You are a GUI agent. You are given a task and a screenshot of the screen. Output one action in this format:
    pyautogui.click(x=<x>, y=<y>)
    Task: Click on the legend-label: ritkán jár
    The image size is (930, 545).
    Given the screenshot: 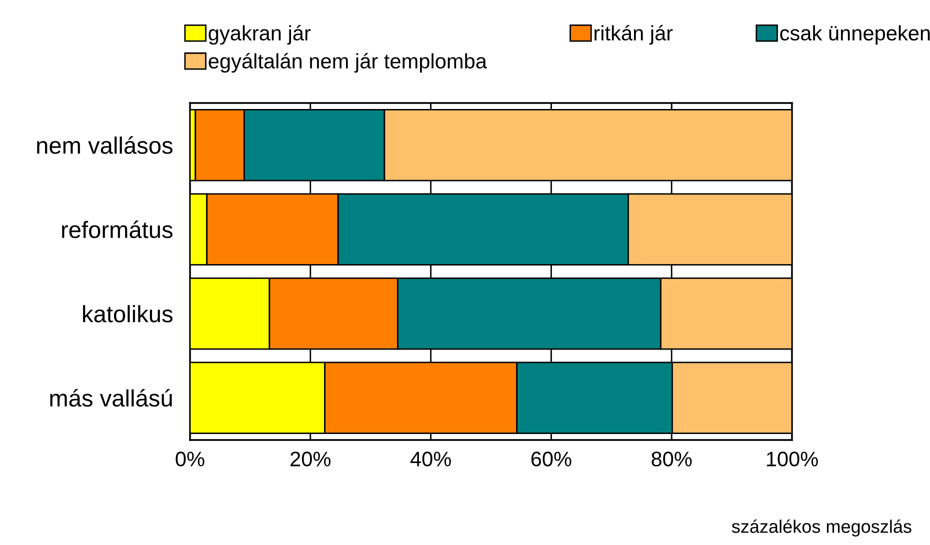 What is the action you would take?
    pyautogui.click(x=633, y=35)
    